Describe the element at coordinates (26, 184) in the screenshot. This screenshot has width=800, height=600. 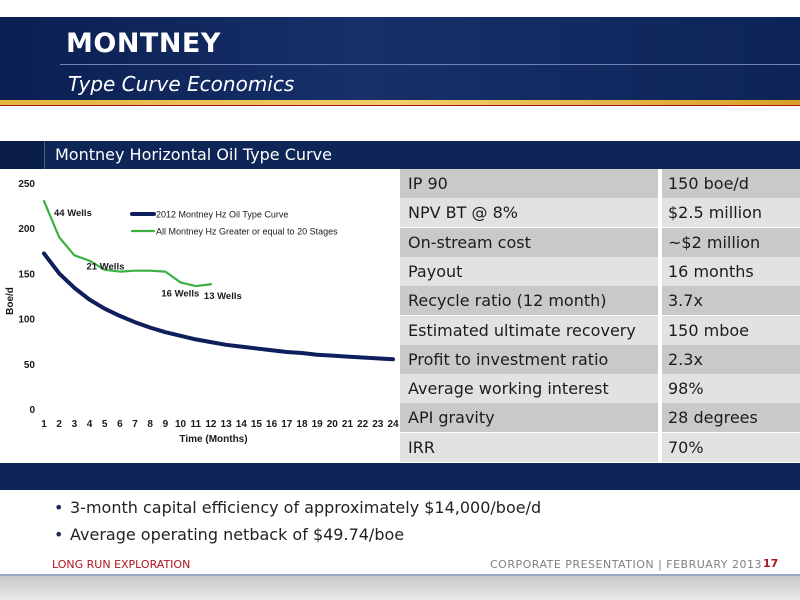
I see `y-tick-label: 250` at that location.